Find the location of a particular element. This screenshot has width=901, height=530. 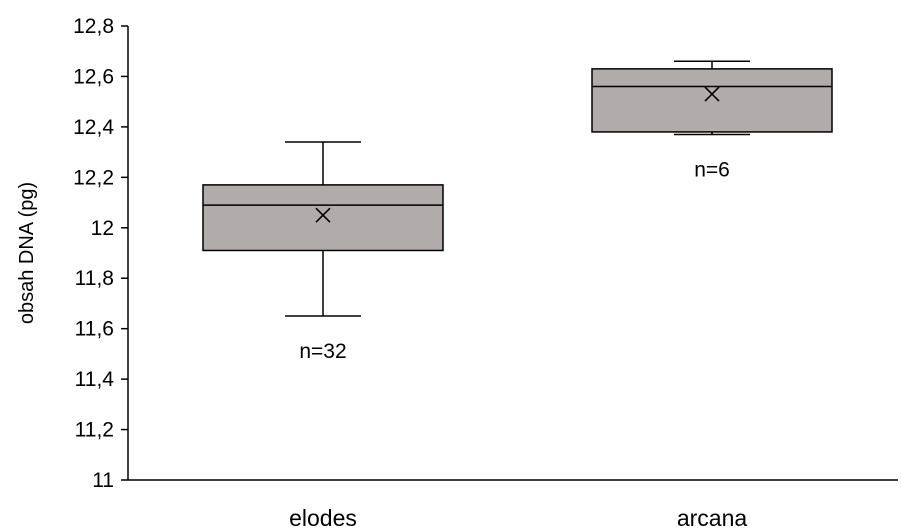

y-tick-label: 12,6 is located at coordinates (93, 76).